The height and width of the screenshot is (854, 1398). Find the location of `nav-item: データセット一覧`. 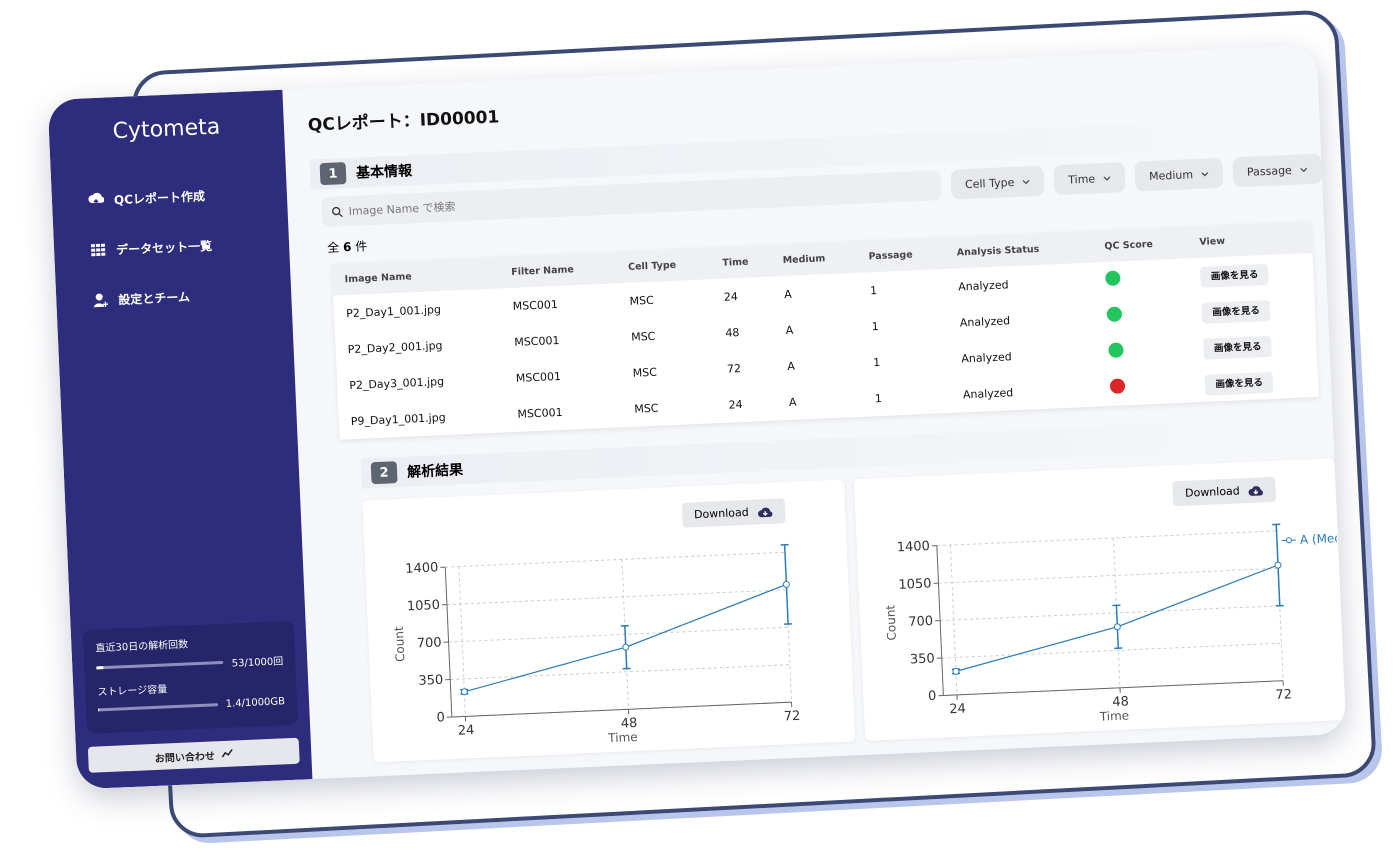

nav-item: データセット一覧 is located at coordinates (171, 247).